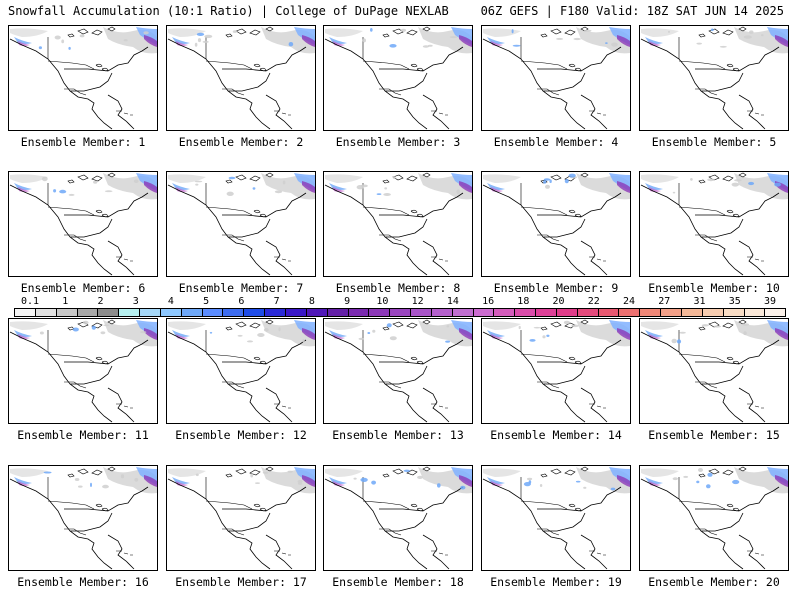  Describe the element at coordinates (135, 301) in the screenshot. I see `colorbar-tick-label: 3` at that location.